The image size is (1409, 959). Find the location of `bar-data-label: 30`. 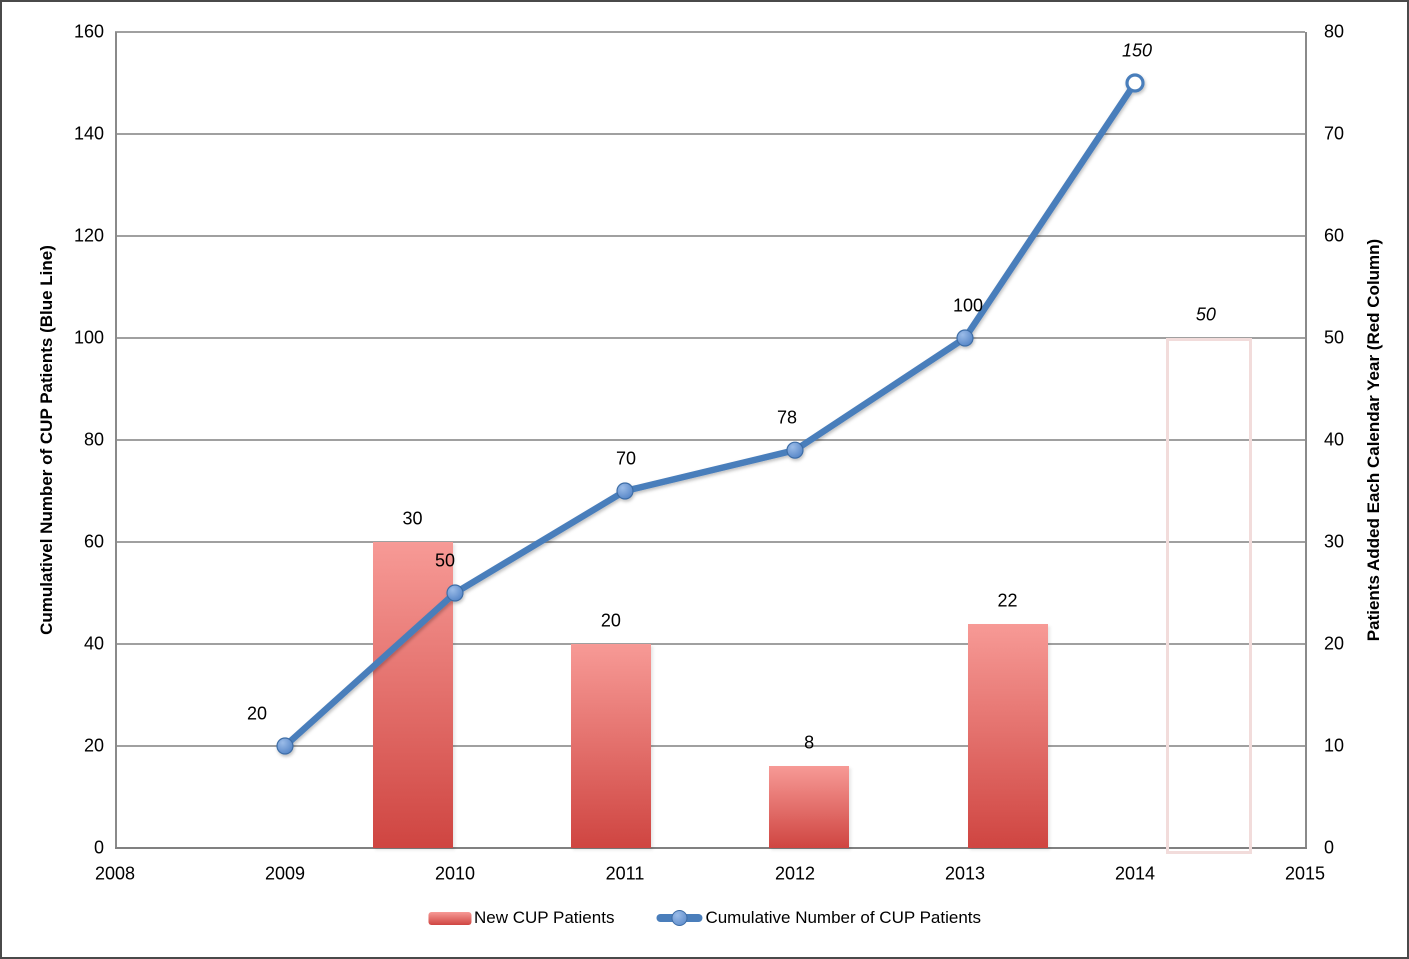

bar-data-label: 30 is located at coordinates (412, 518).